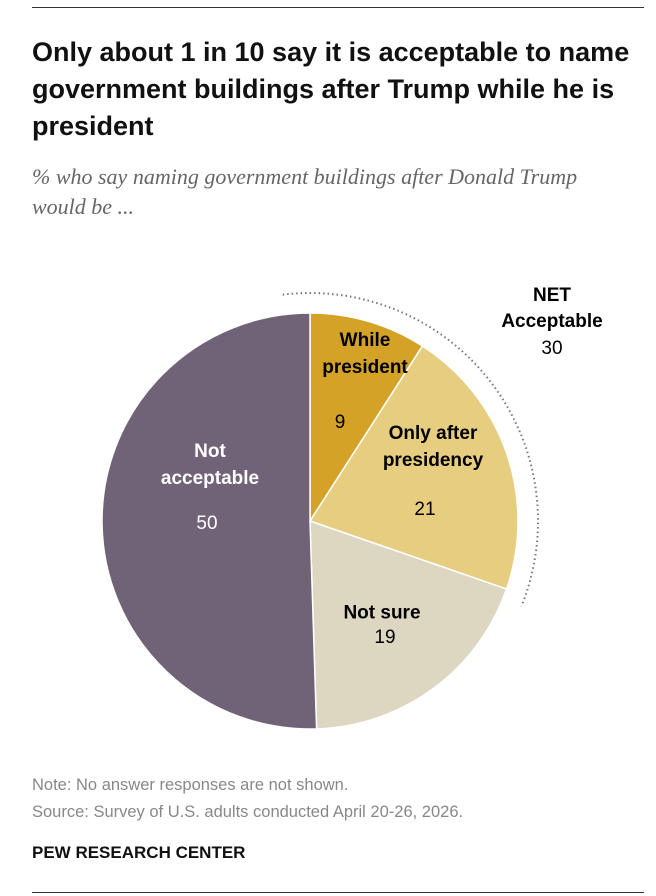 The height and width of the screenshot is (896, 656). I want to click on slice-label: While president, so click(365, 354).